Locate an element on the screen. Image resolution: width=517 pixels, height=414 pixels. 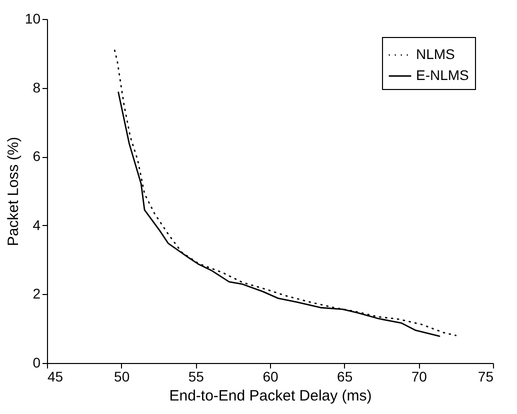
x-tick-label: 60 is located at coordinates (270, 376).